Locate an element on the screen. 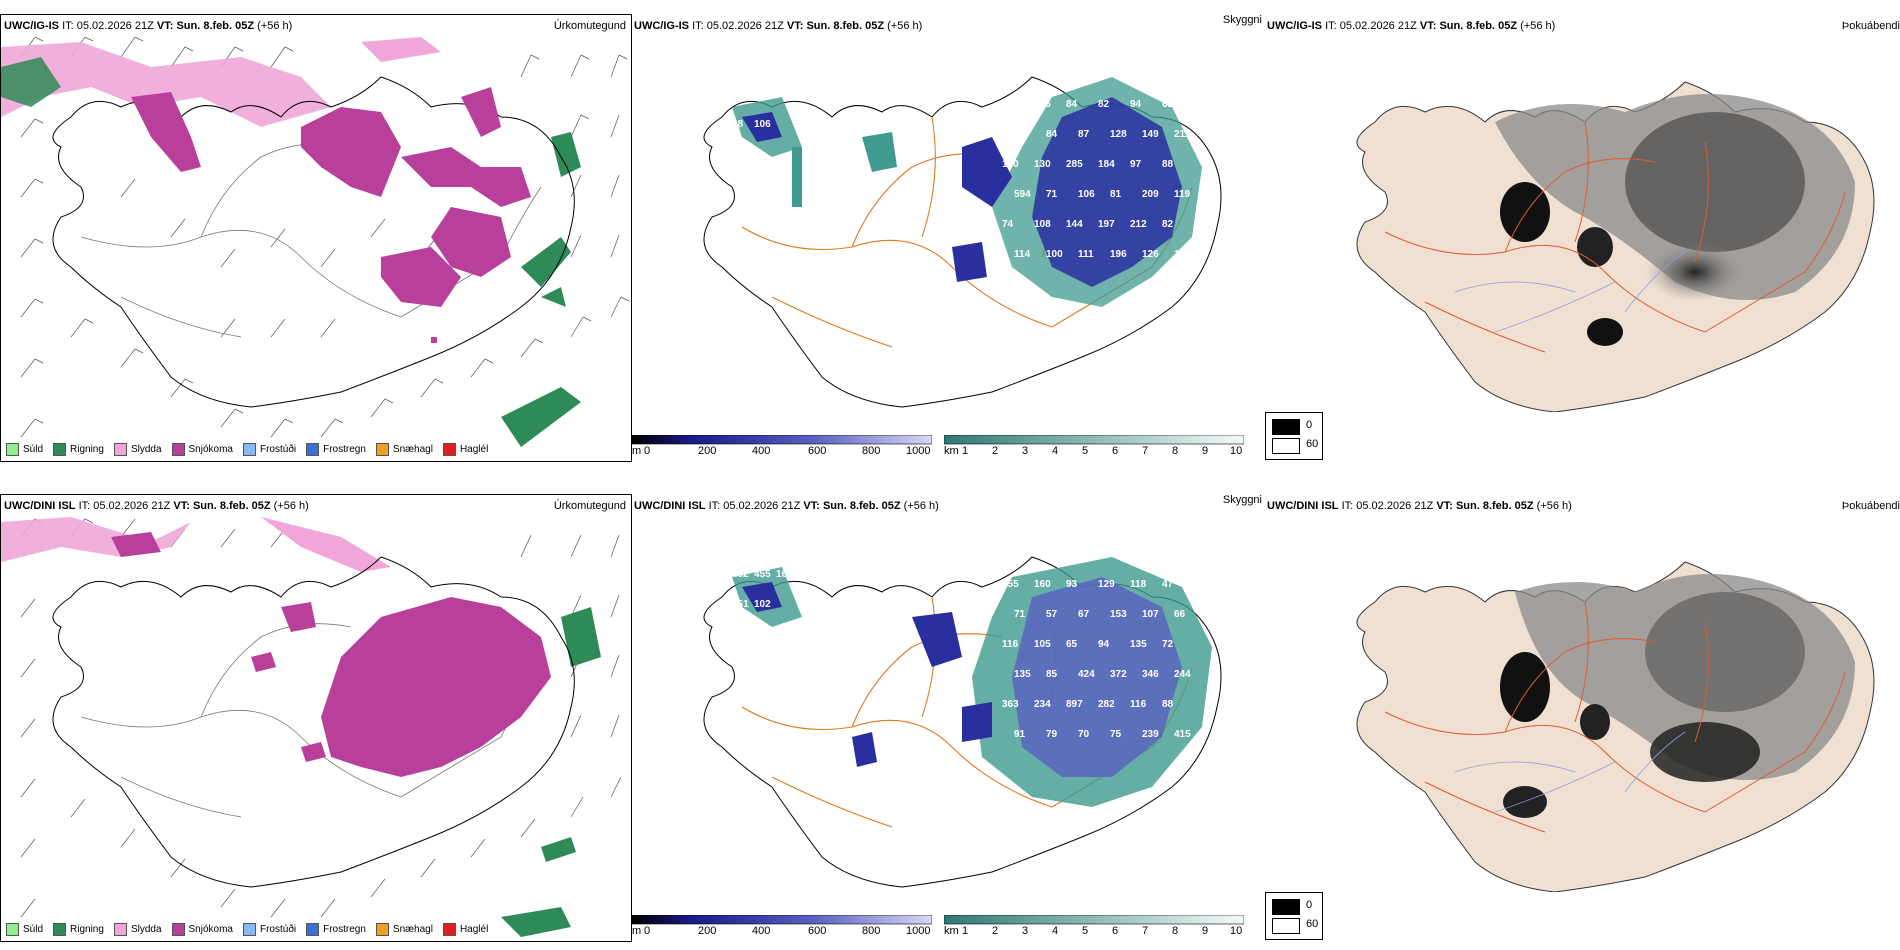 Image resolution: width=1900 pixels, height=950 pixels. panel-field-name: Úrkomutegund is located at coordinates (589, 506).